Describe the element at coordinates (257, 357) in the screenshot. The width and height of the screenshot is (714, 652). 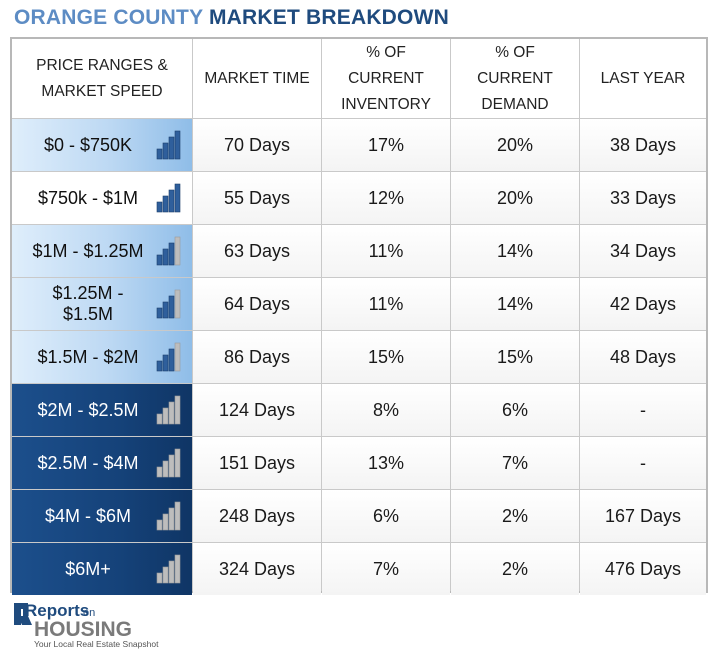
I see `market-time-cell: 86 Days` at that location.